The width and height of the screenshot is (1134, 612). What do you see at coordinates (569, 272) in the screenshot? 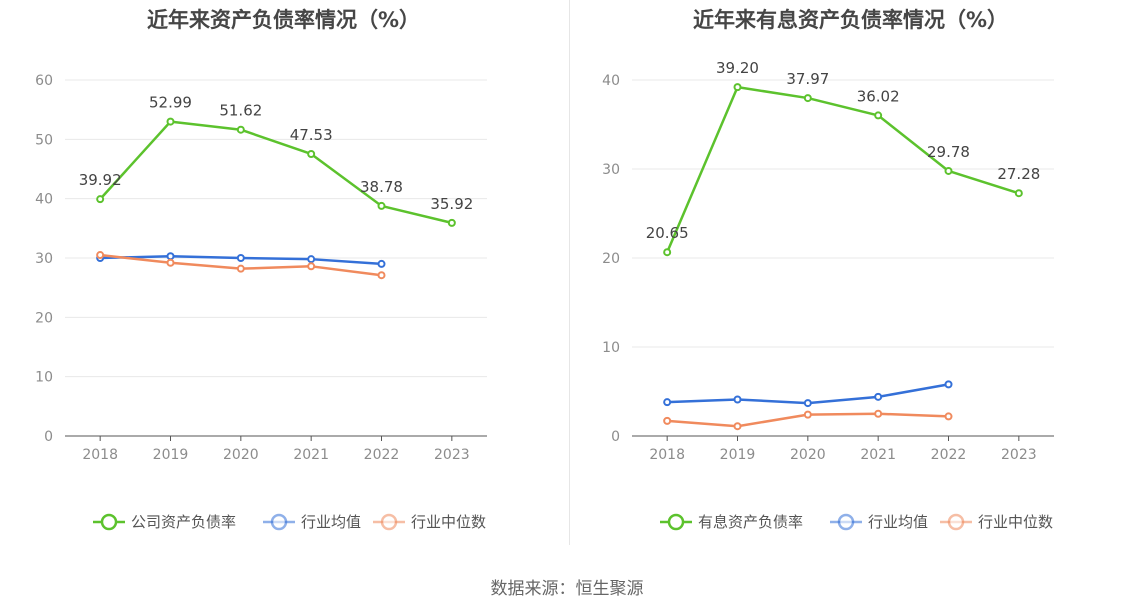
I see `panel-divider` at bounding box center [569, 272].